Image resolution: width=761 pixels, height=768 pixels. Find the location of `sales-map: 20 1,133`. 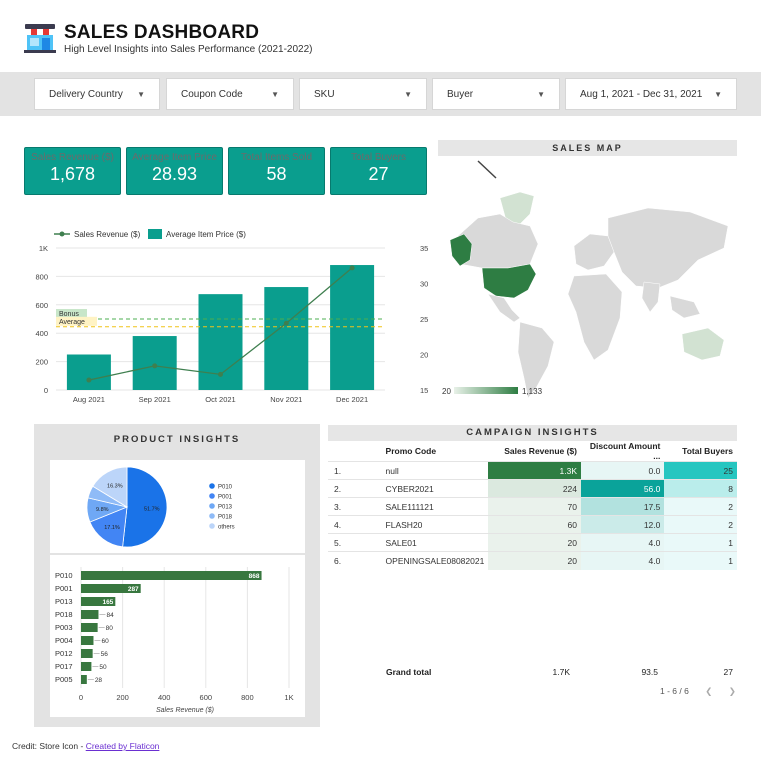

sales-map: 20 1,133 is located at coordinates (587, 281).